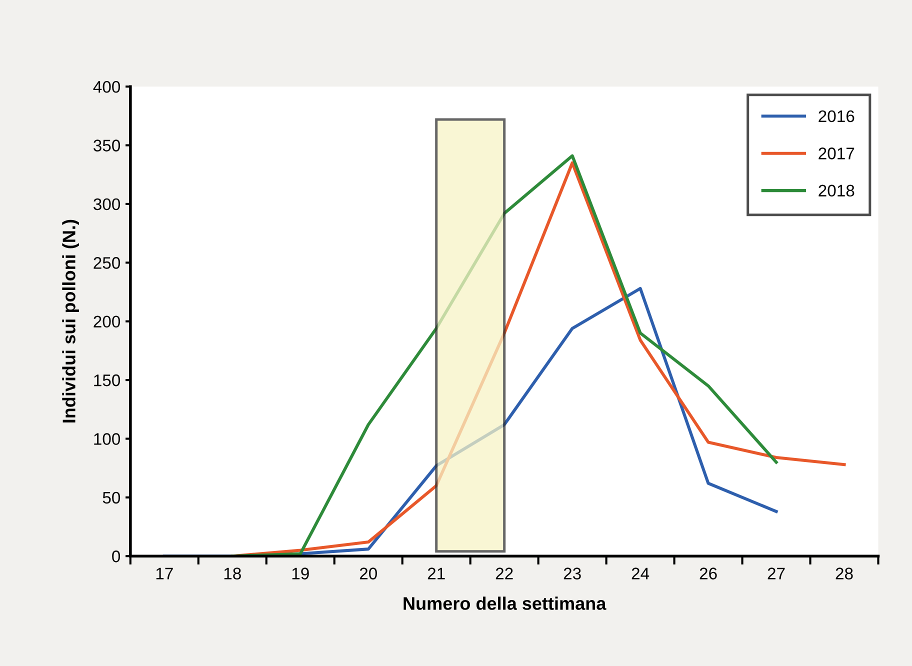 The image size is (912, 666). What do you see at coordinates (836, 116) in the screenshot?
I see `legend-label: 2016` at bounding box center [836, 116].